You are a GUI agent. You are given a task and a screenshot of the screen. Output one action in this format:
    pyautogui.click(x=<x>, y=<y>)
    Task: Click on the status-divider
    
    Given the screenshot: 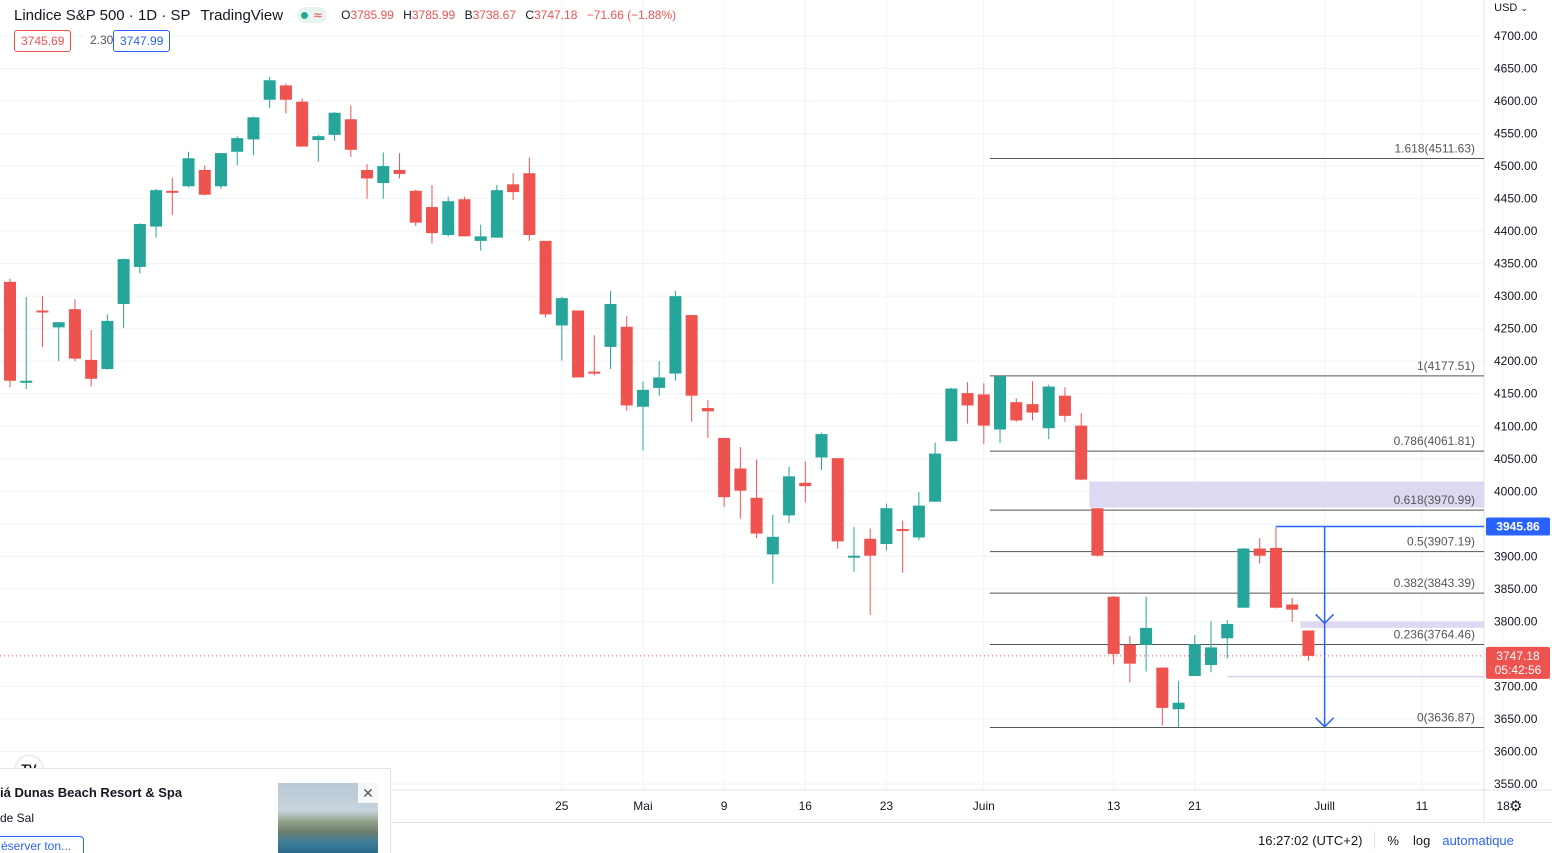 What is the action you would take?
    pyautogui.click(x=971, y=822)
    